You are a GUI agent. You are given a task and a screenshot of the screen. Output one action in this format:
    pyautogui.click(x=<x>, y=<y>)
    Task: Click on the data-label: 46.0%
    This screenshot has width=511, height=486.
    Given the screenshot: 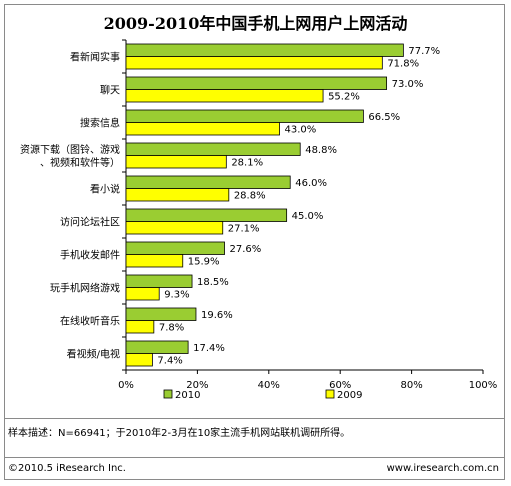 What is the action you would take?
    pyautogui.click(x=311, y=183)
    